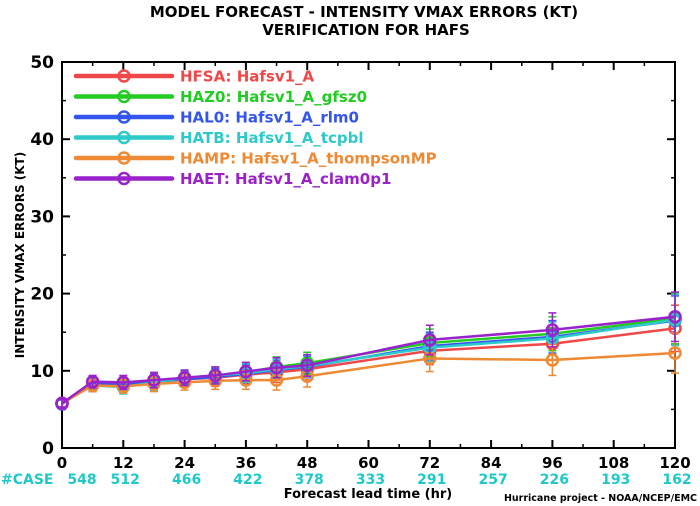  Describe the element at coordinates (674, 463) in the screenshot. I see `x-tick-label: 120` at that location.